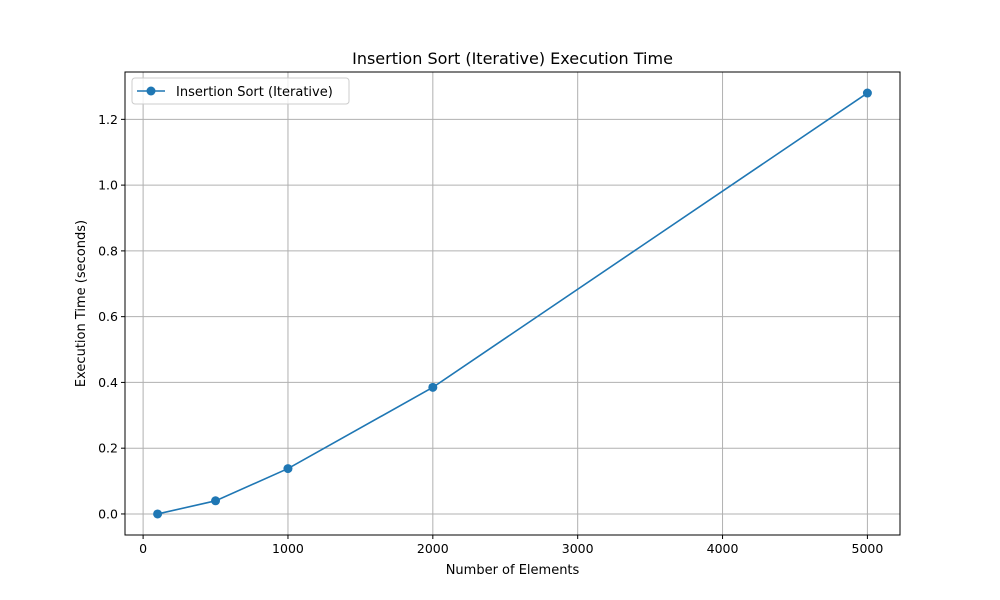  I want to click on legend-marker-swatch, so click(151, 91).